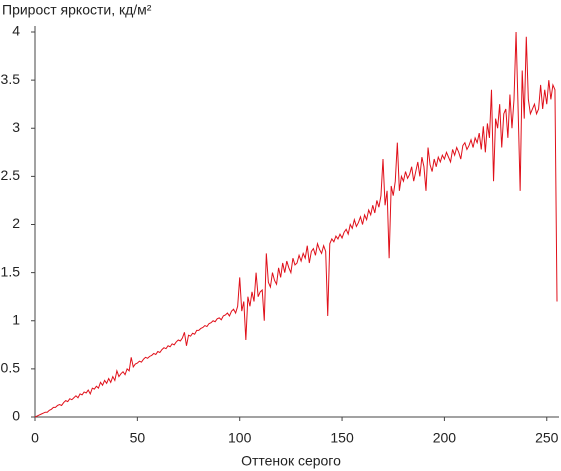 The width and height of the screenshot is (561, 471). What do you see at coordinates (11, 79) in the screenshot?
I see `y-tick-label: 3.5` at bounding box center [11, 79].